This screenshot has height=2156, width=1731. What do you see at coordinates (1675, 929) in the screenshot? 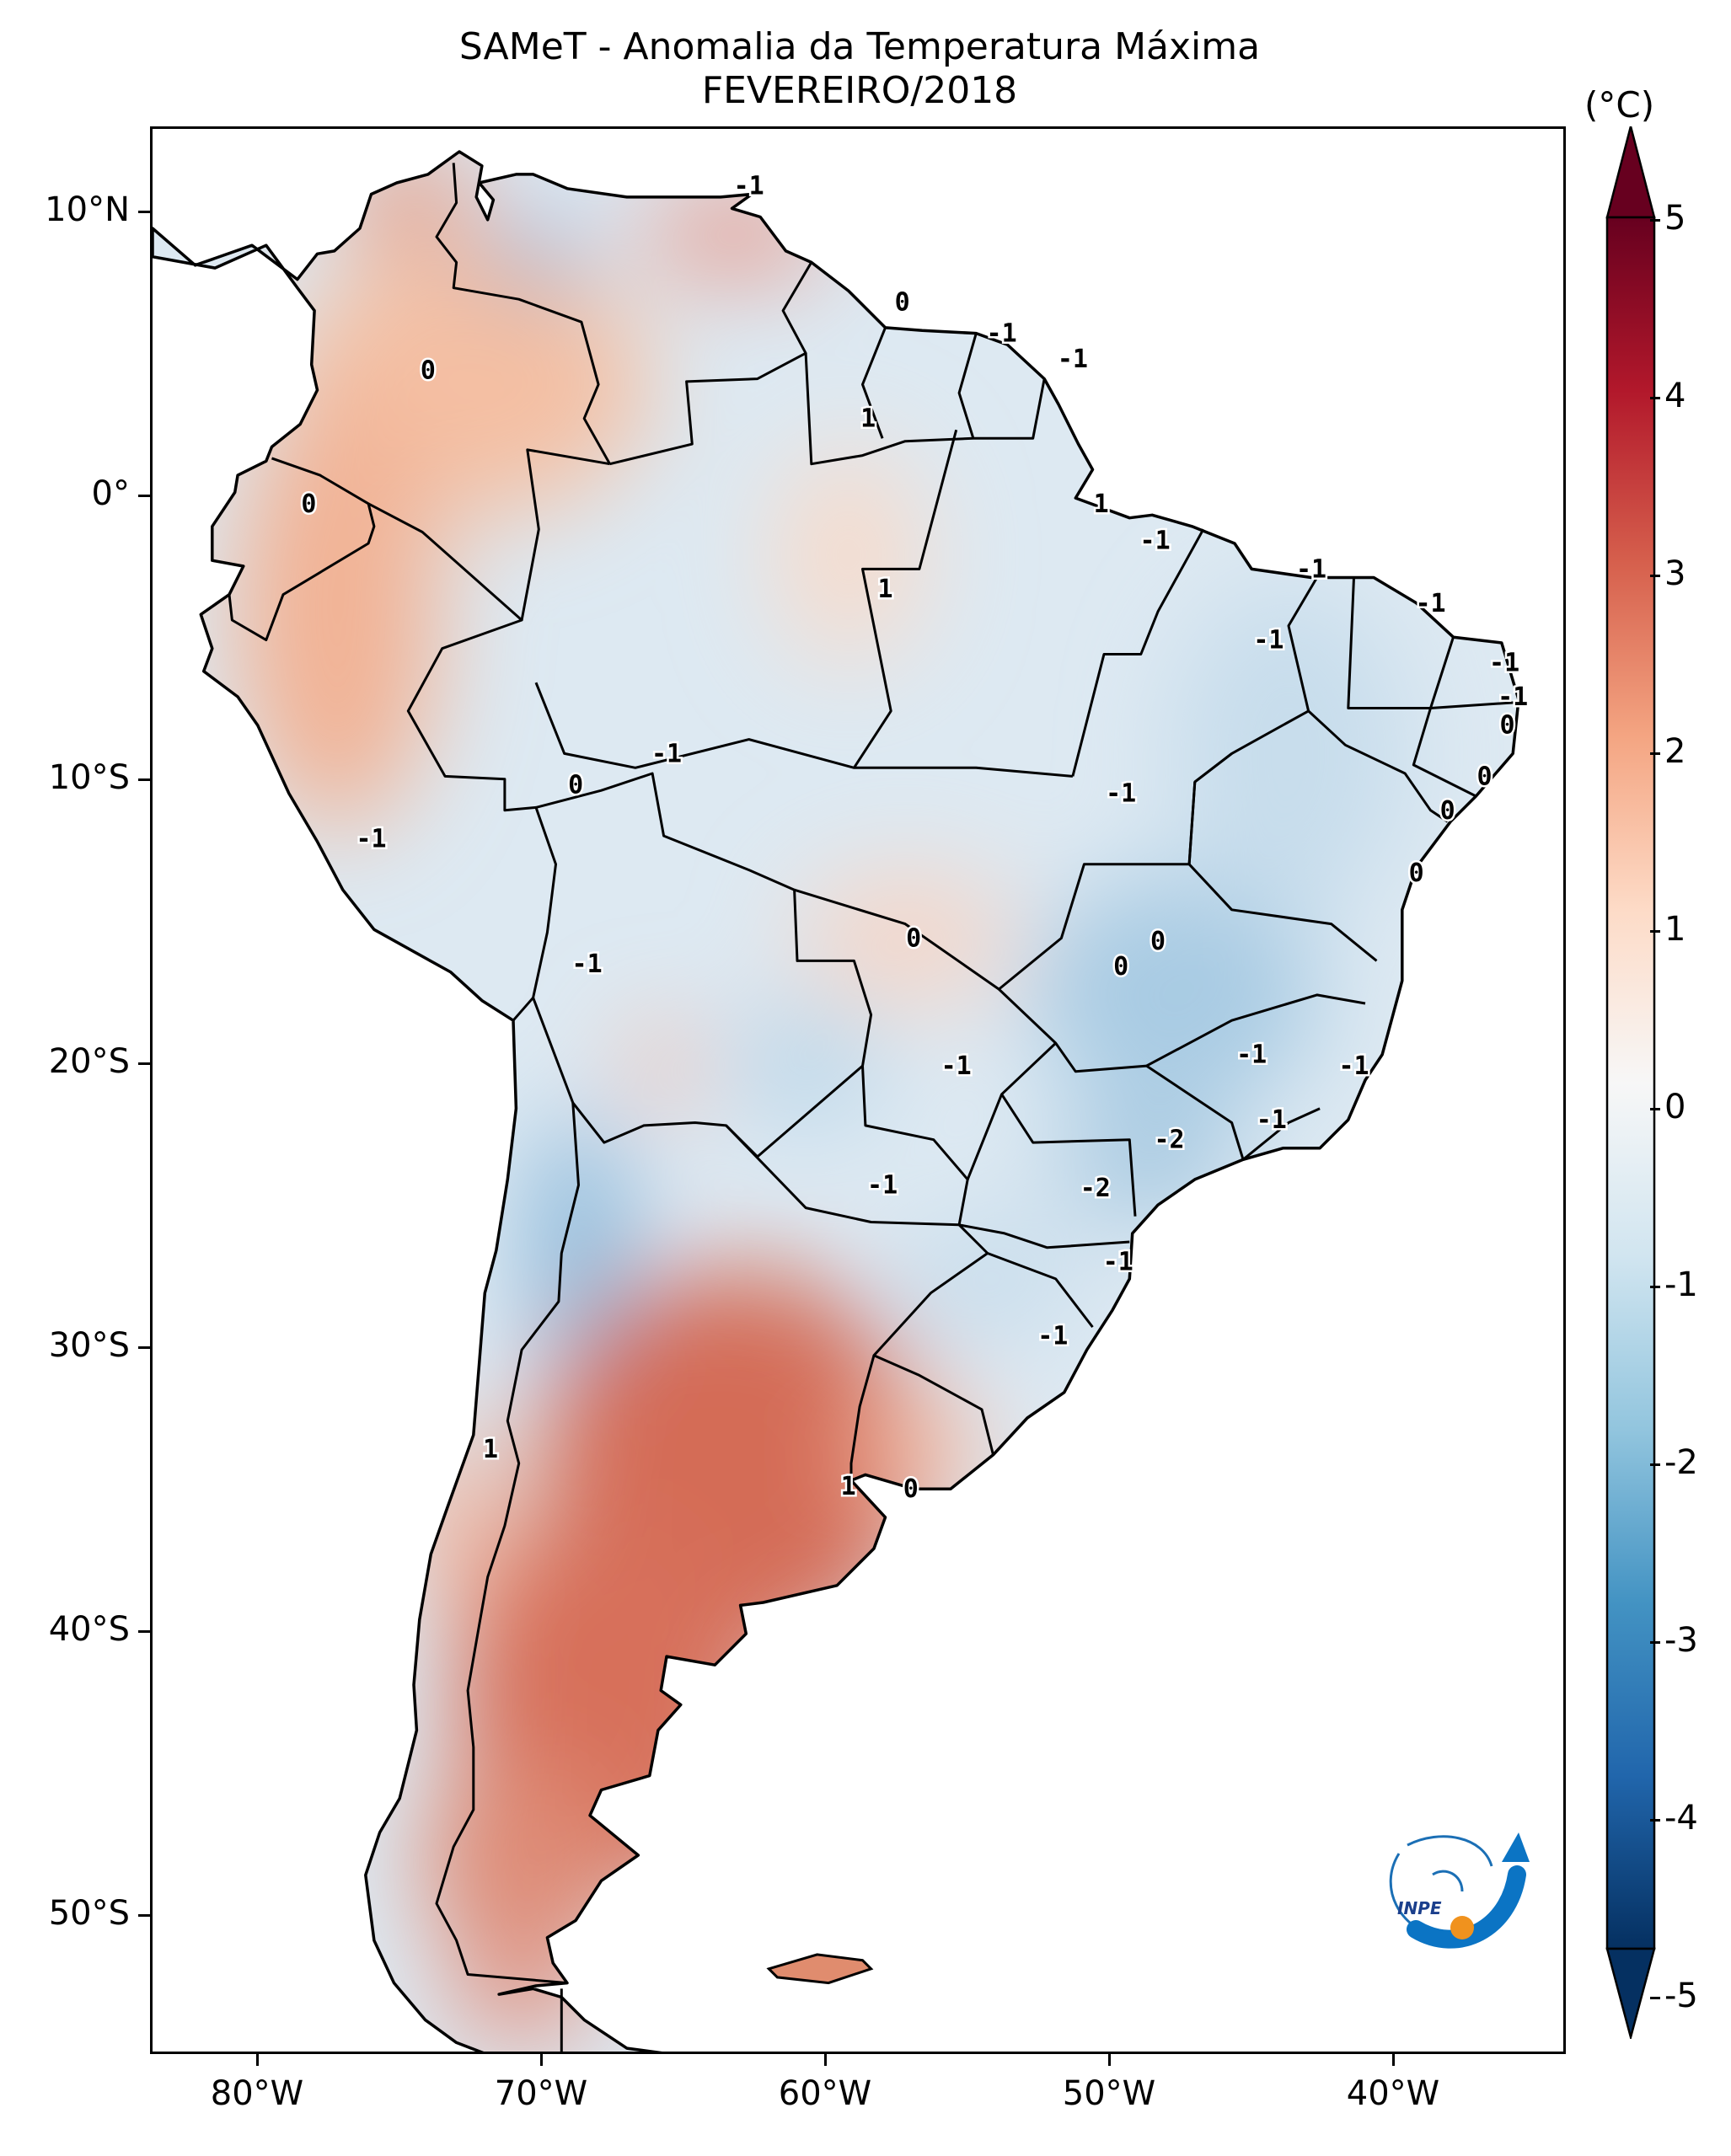
I see `colorbar-label: 1` at bounding box center [1675, 929].